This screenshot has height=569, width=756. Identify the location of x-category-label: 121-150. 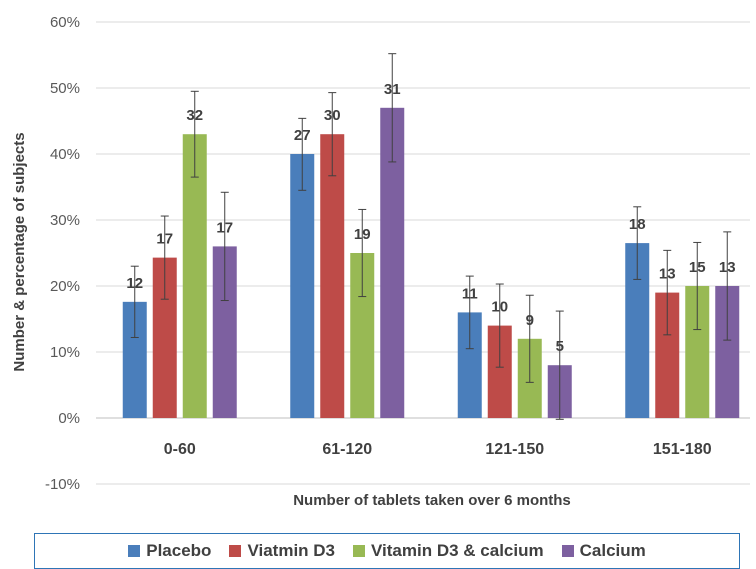
(514, 449).